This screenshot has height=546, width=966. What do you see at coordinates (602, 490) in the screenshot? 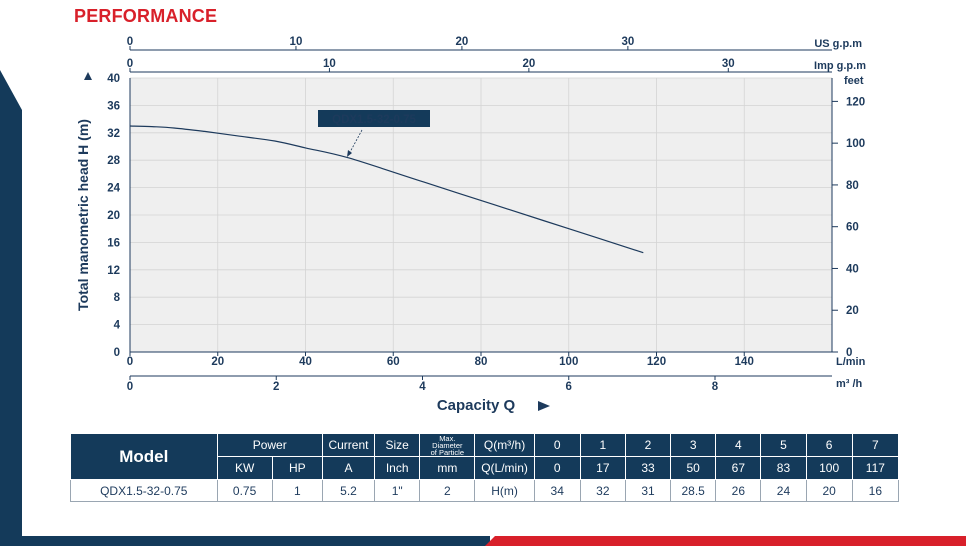
I see `h-cell: 32` at bounding box center [602, 490].